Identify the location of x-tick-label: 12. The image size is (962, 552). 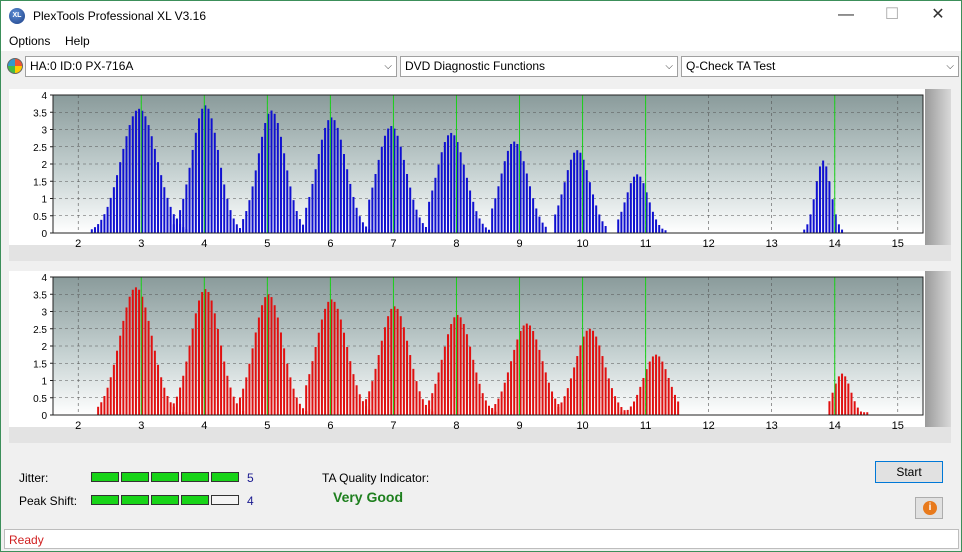
(709, 426).